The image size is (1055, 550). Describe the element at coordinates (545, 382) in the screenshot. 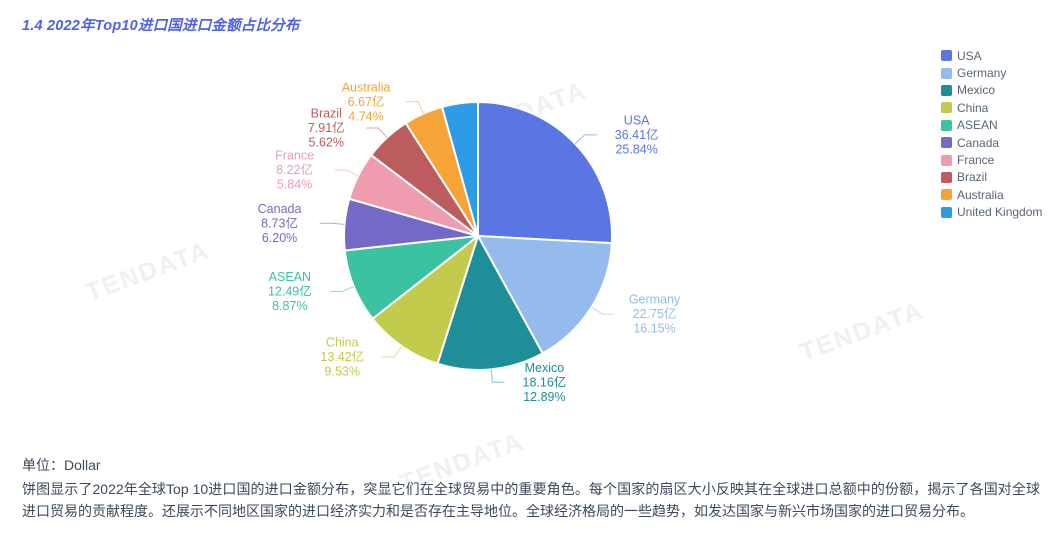

I see `pie-label-mexico: Mexico 18.16亿 12.89%` at that location.